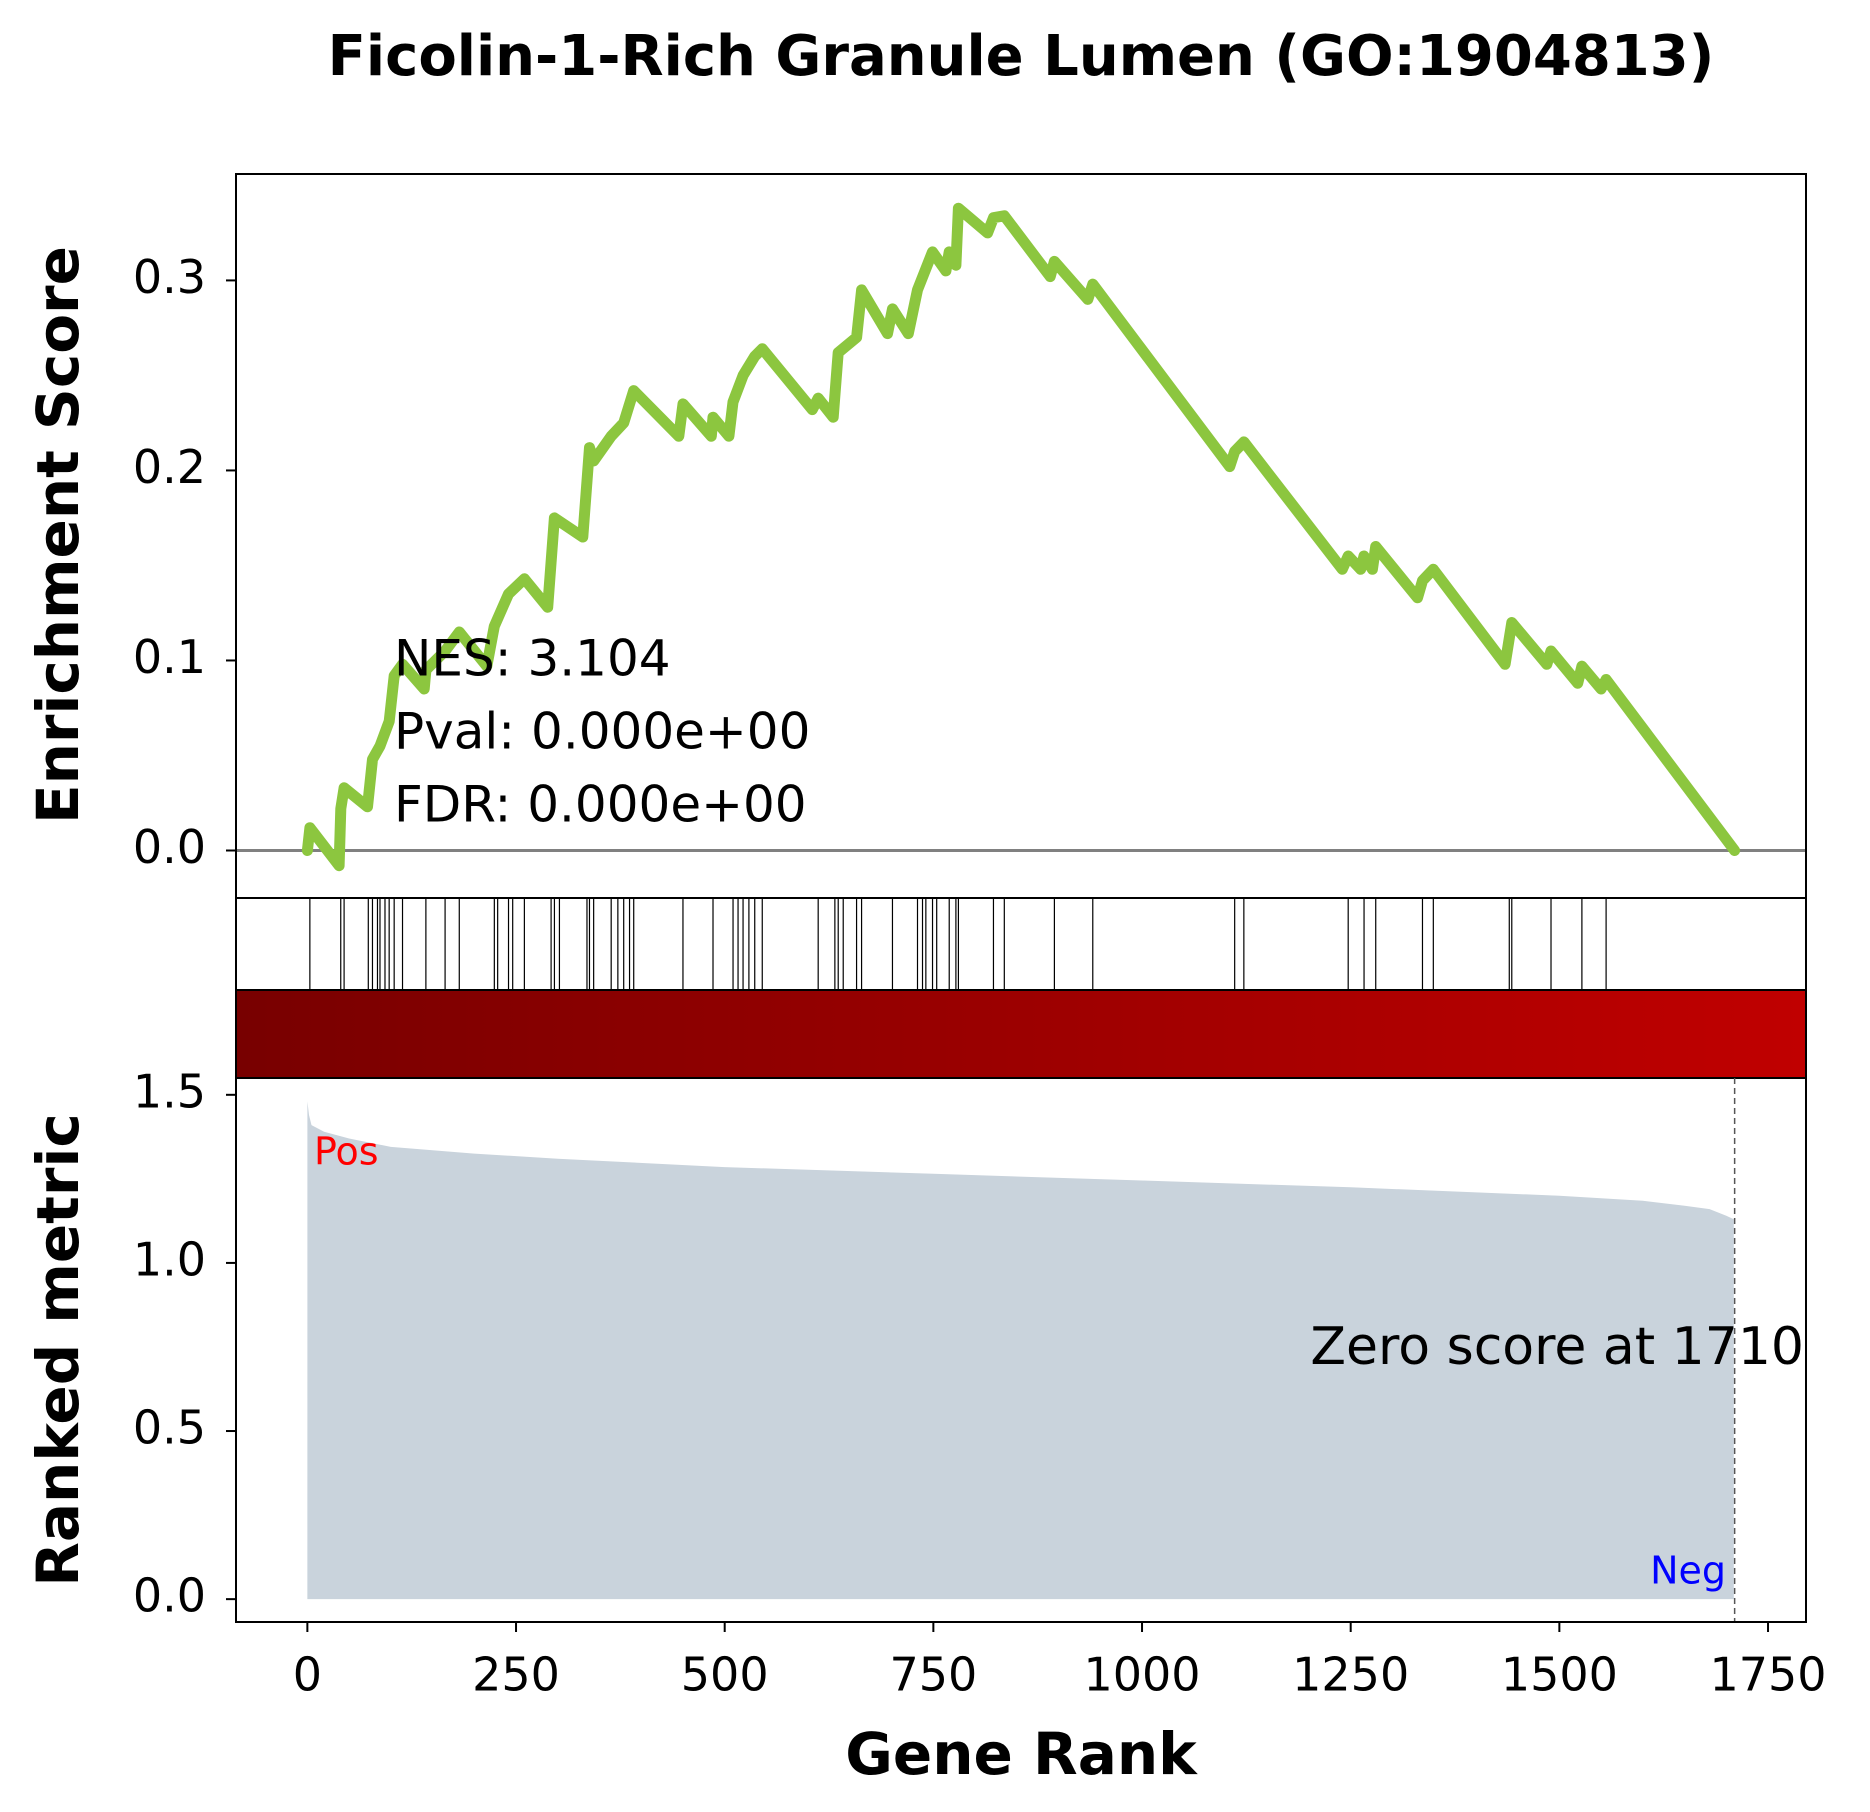 This screenshot has width=1870, height=1812. I want to click on y-tick-label: 0.5, so click(169, 1428).